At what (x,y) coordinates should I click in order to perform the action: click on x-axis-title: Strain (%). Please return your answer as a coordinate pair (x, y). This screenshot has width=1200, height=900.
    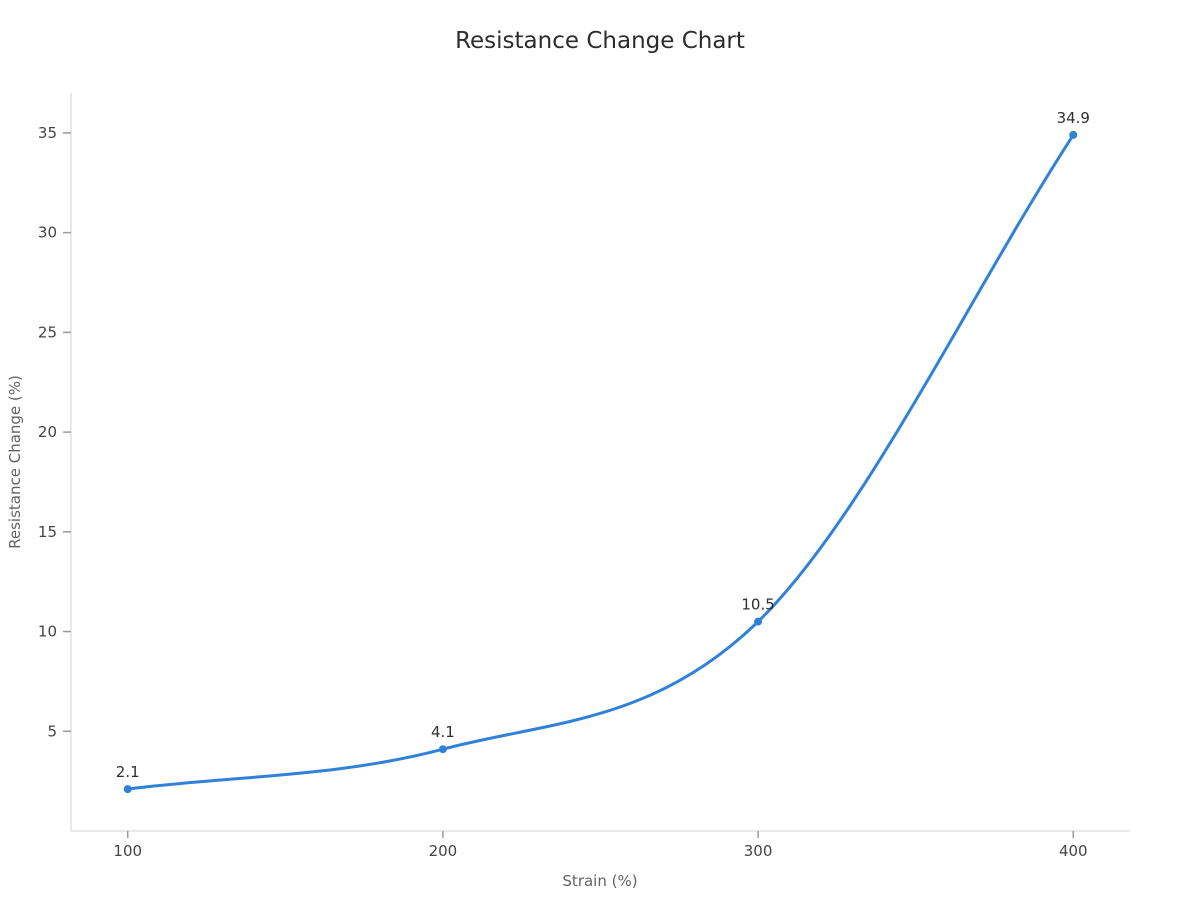
    Looking at the image, I should click on (600, 881).